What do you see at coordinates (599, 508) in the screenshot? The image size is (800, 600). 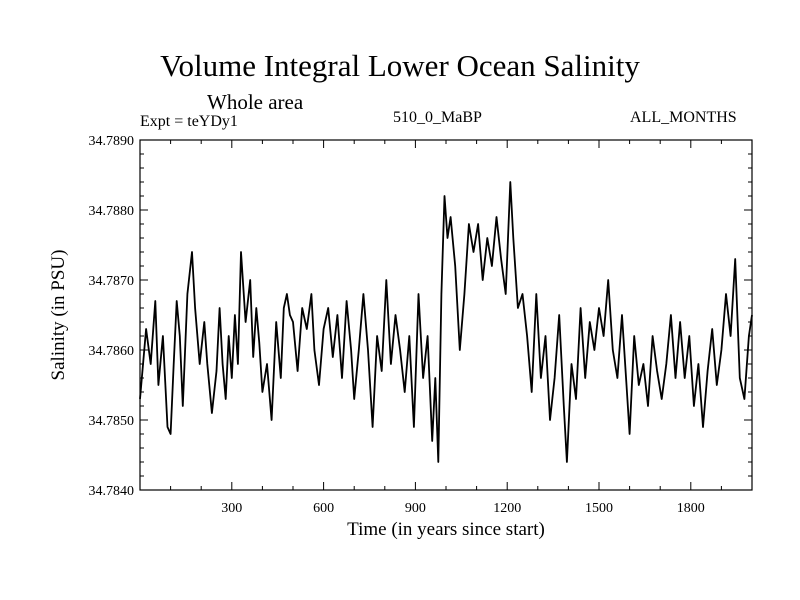 I see `x-tick-label: 1500` at bounding box center [599, 508].